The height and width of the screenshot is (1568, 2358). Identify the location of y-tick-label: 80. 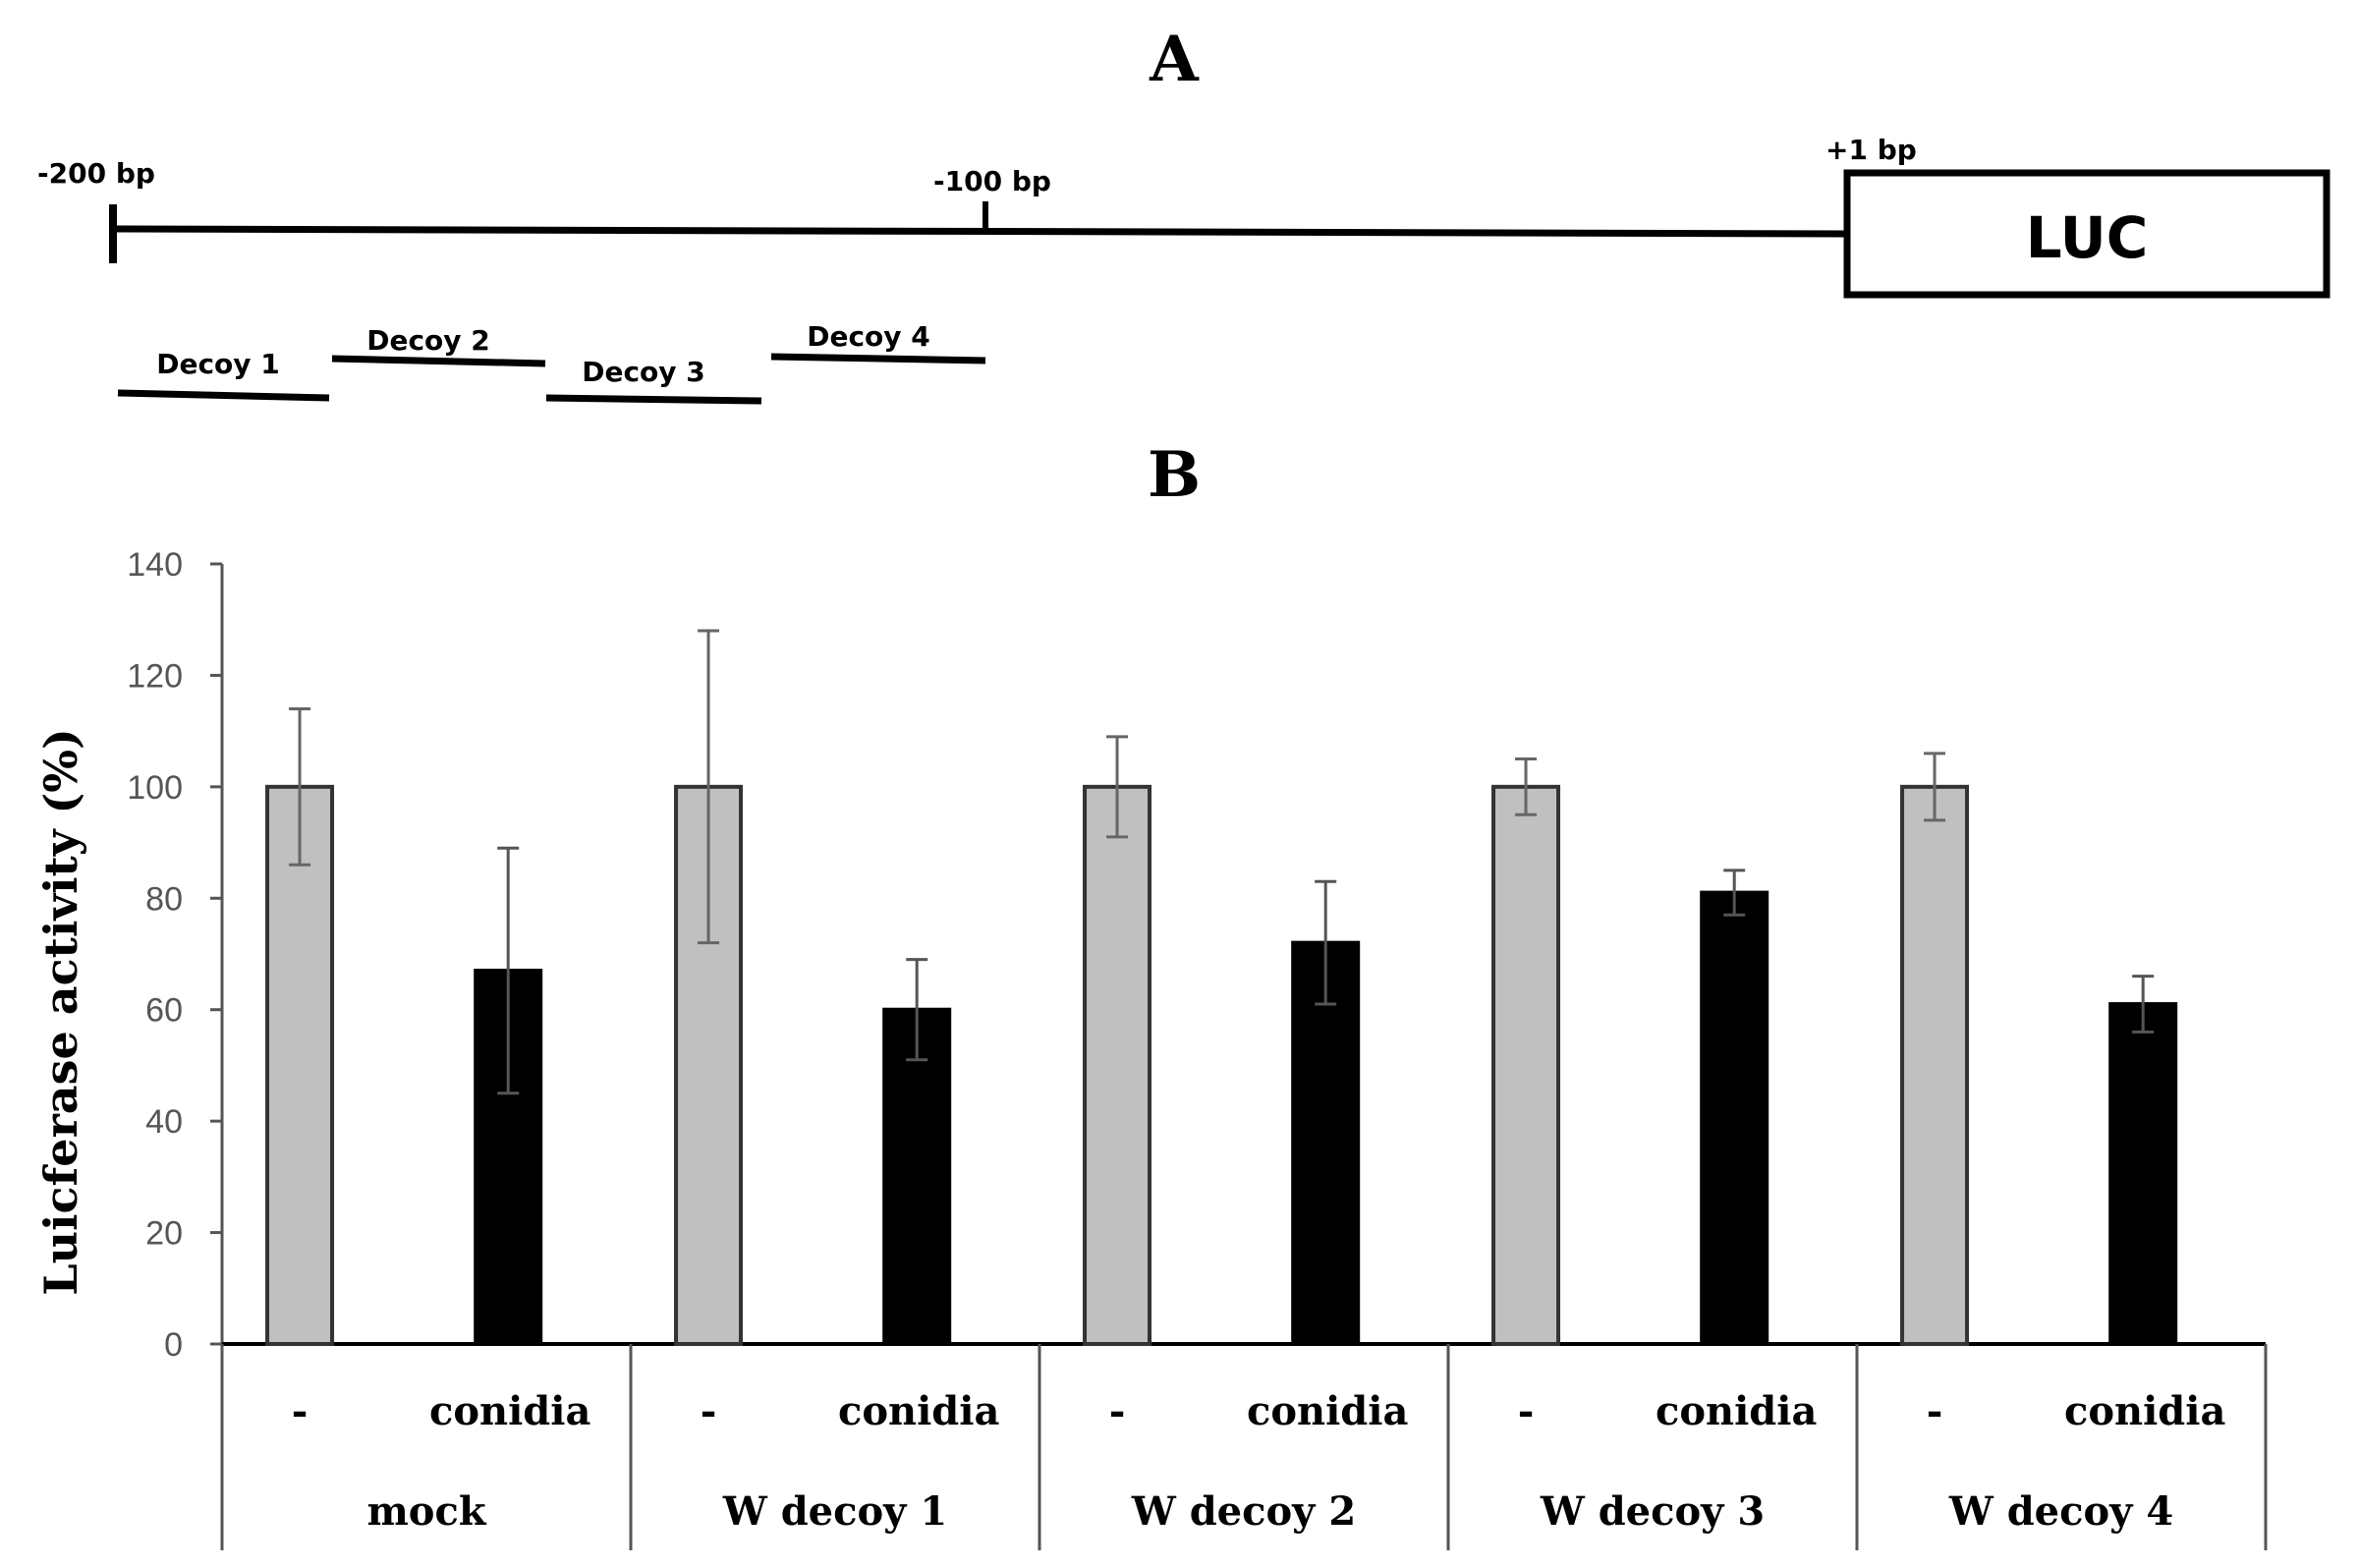
(164, 899).